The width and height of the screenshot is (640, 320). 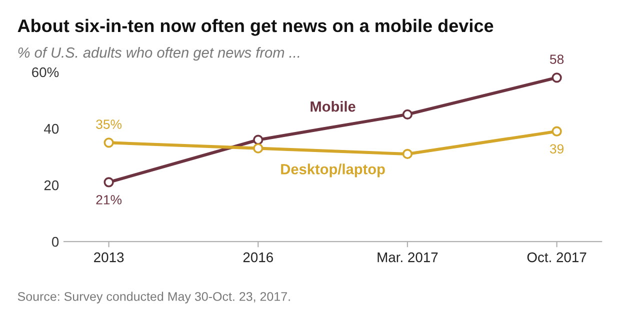 What do you see at coordinates (109, 257) in the screenshot?
I see `x-tick-label: 2013` at bounding box center [109, 257].